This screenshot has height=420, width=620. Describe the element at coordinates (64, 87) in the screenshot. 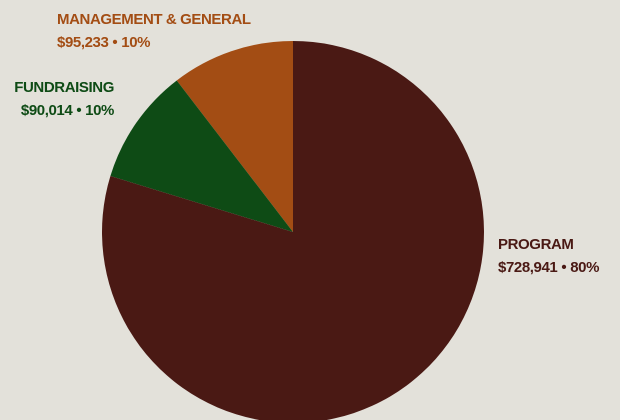

I see `label-fundraising-name: FUNDRAISING` at that location.